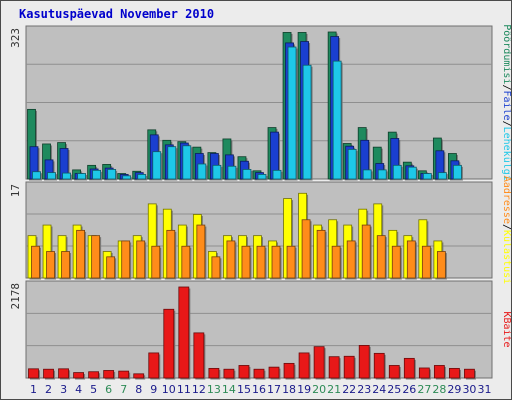 Image resolution: width=512 pixels, height=400 pixels. What do you see at coordinates (454, 389) in the screenshot?
I see `x-tick-label: 29` at bounding box center [454, 389].